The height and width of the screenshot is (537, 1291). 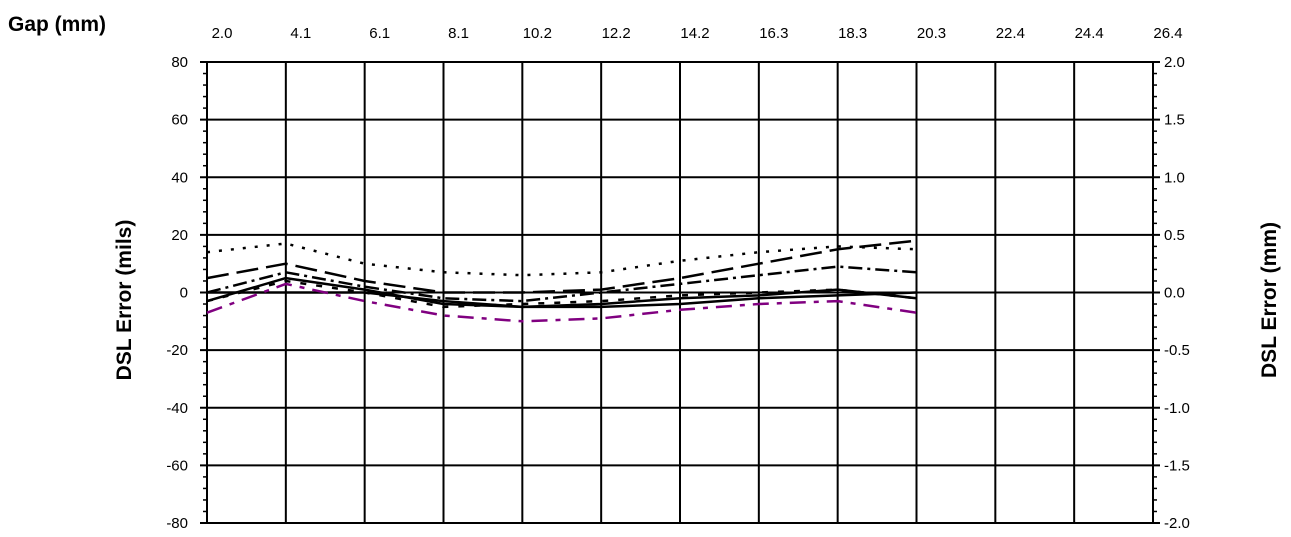 What do you see at coordinates (1177, 350) in the screenshot?
I see `right-tick-label: -0.5` at bounding box center [1177, 350].